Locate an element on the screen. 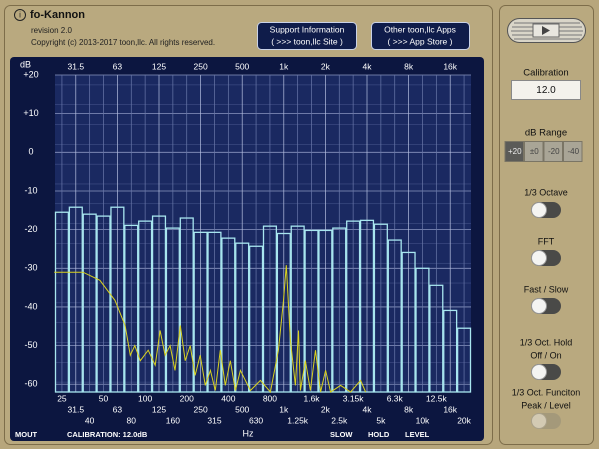 The height and width of the screenshot is (449, 599). button-line: ( >>> App Store ) is located at coordinates (420, 41).